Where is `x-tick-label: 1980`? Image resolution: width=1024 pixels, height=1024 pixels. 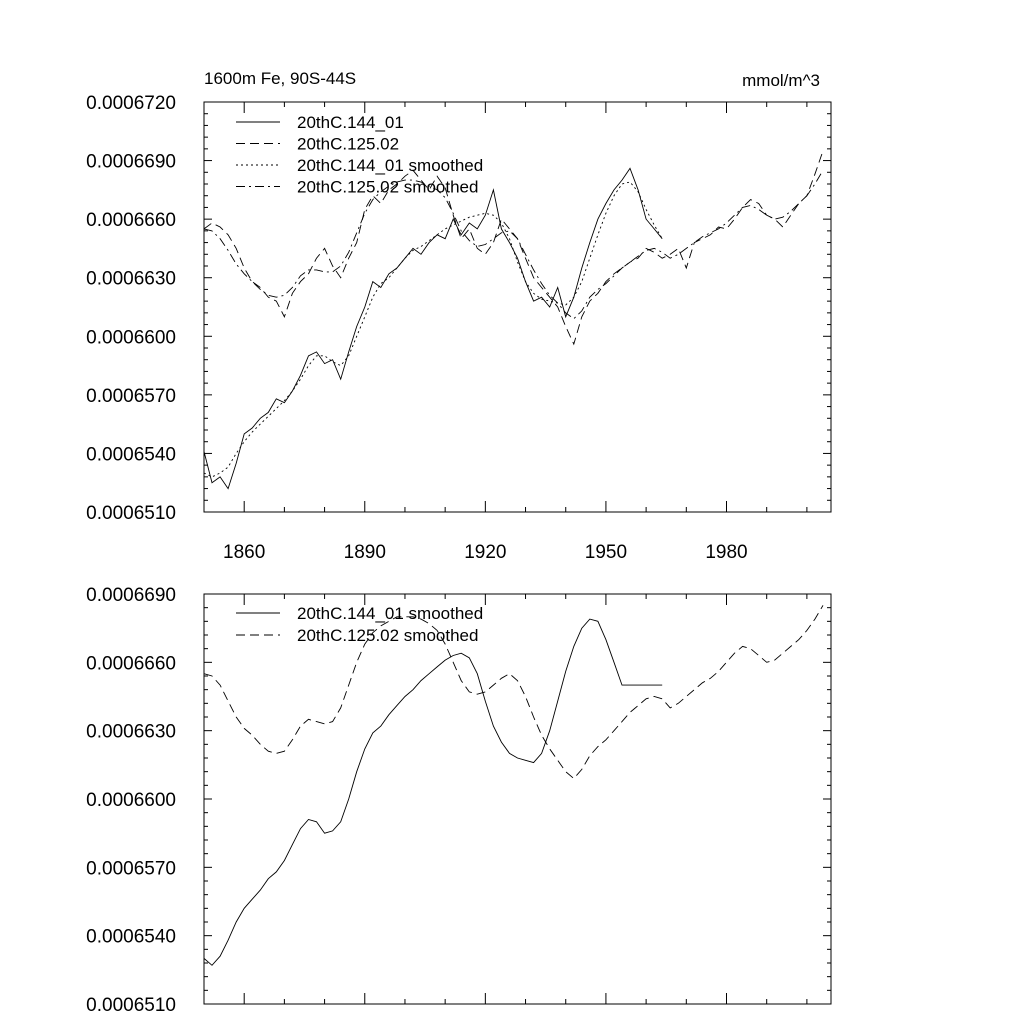
x-tick-label: 1980 is located at coordinates (726, 552).